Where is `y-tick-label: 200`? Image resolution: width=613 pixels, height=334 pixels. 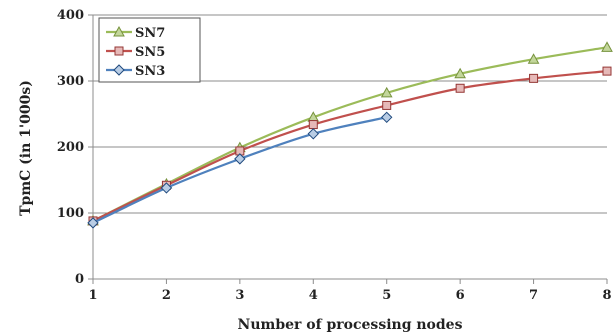
y-tick-label: 200 is located at coordinates (70, 147).